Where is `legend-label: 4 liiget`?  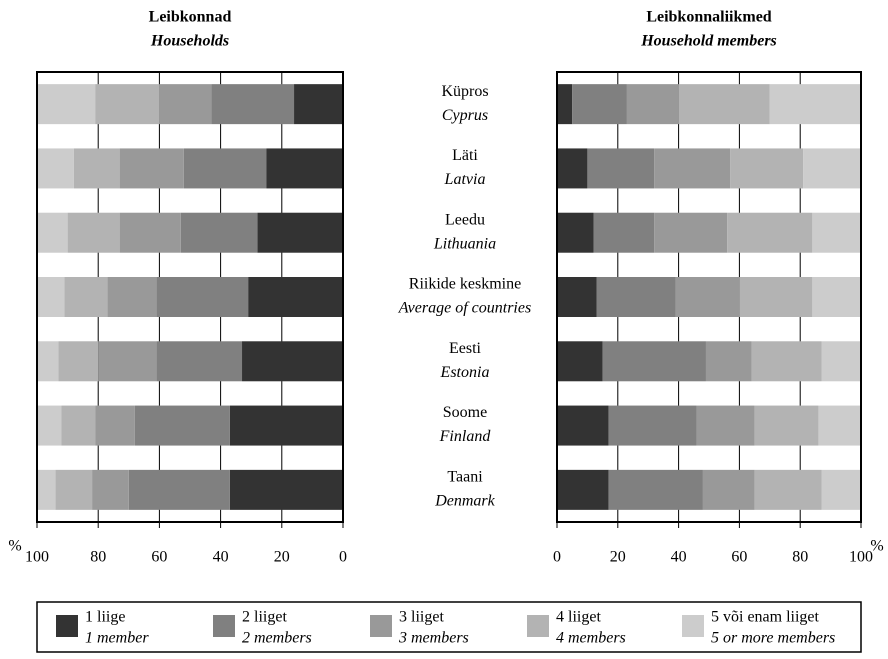
legend-label: 4 liiget is located at coordinates (578, 617).